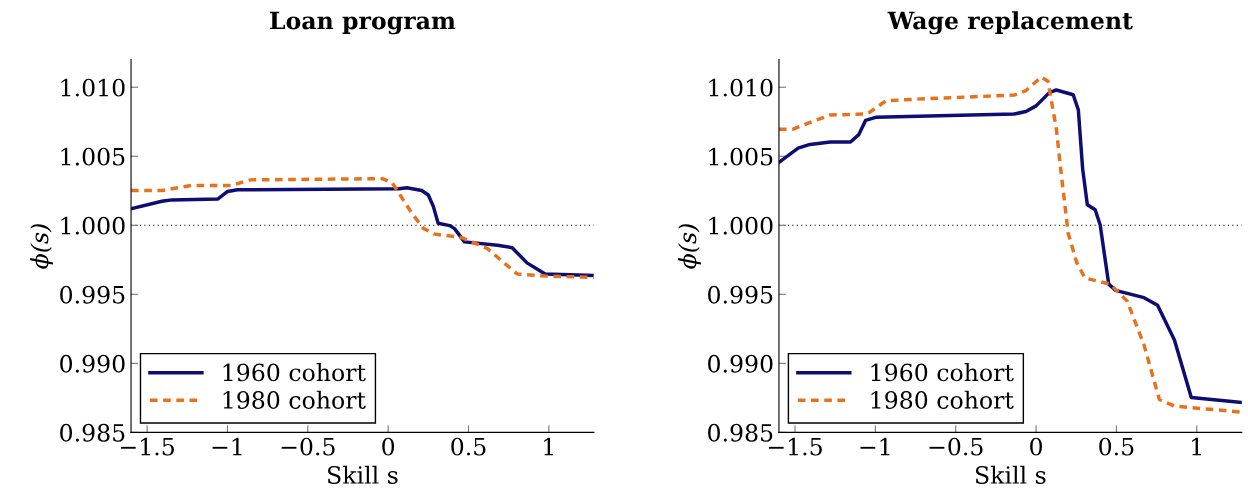 The image size is (1248, 497). What do you see at coordinates (1010, 23) in the screenshot?
I see `chart-title: Wage replacement` at bounding box center [1010, 23].